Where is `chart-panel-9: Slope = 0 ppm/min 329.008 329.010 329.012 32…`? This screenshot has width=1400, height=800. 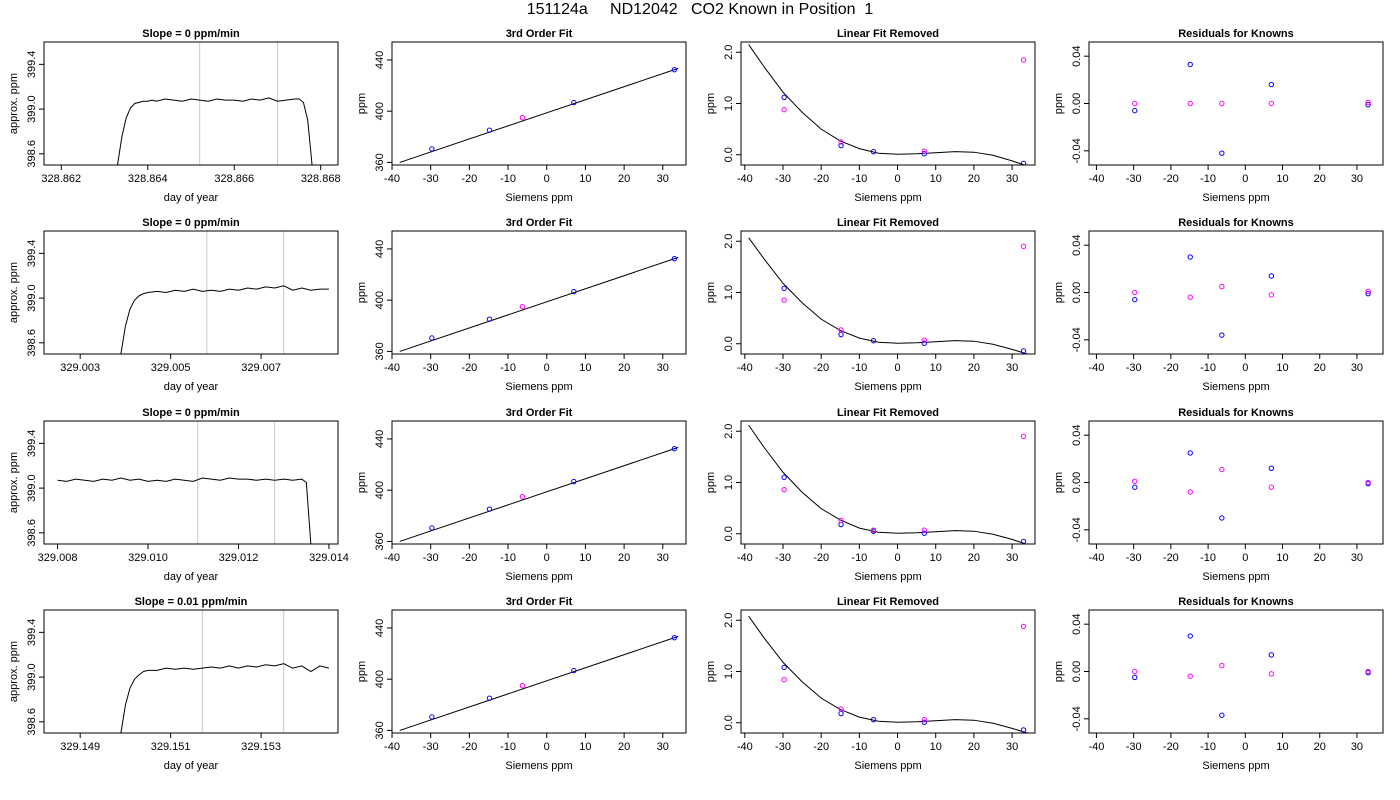
chart-panel-9: Slope = 0 ppm/min 329.008 329.010 329.012 32… is located at coordinates (178, 495).